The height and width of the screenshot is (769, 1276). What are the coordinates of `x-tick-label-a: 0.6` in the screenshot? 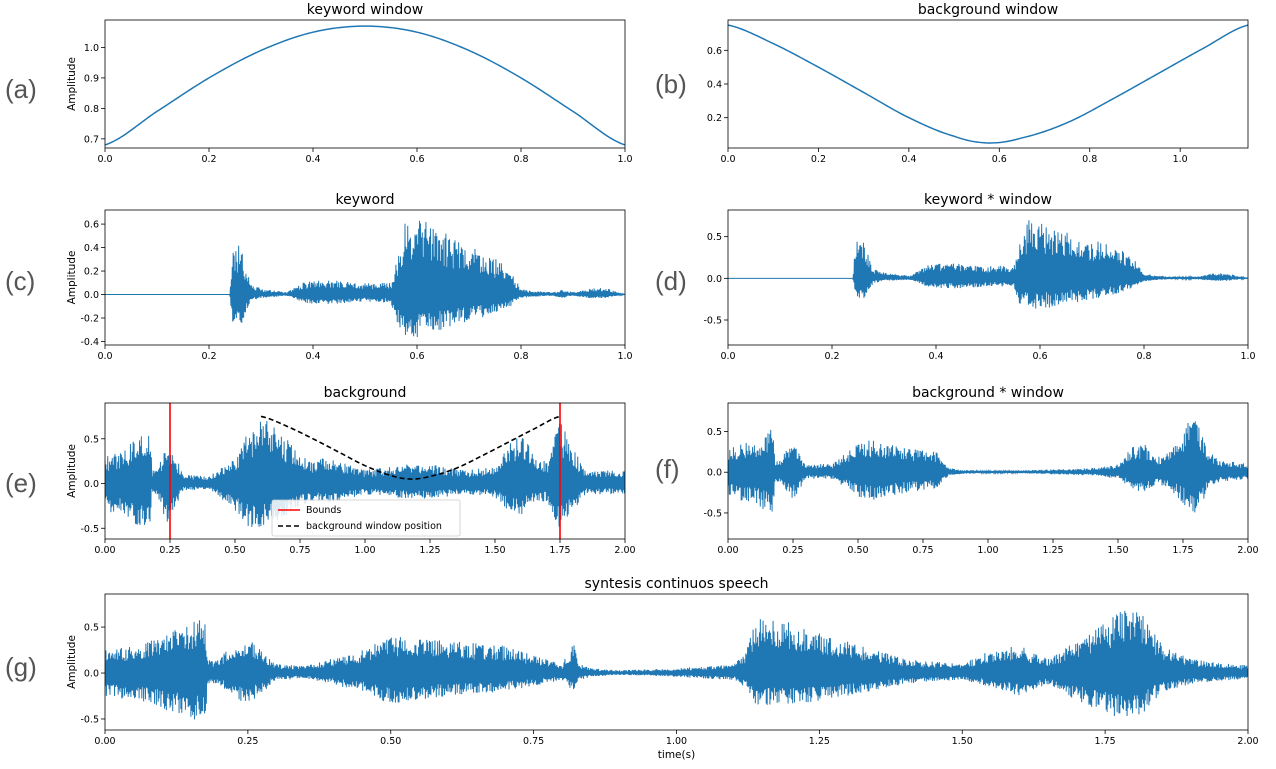 It's located at (416, 159).